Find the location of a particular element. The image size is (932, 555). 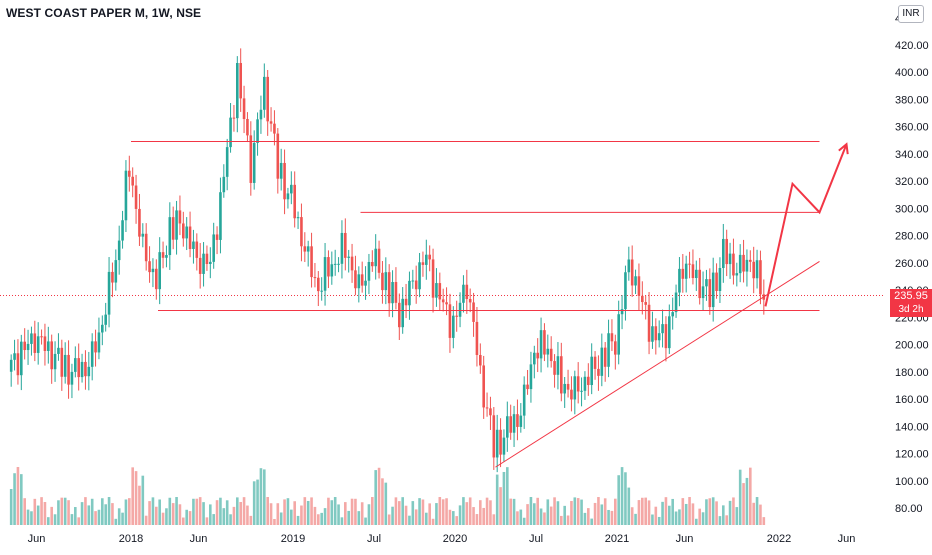

currency-label: INR is located at coordinates (911, 14).